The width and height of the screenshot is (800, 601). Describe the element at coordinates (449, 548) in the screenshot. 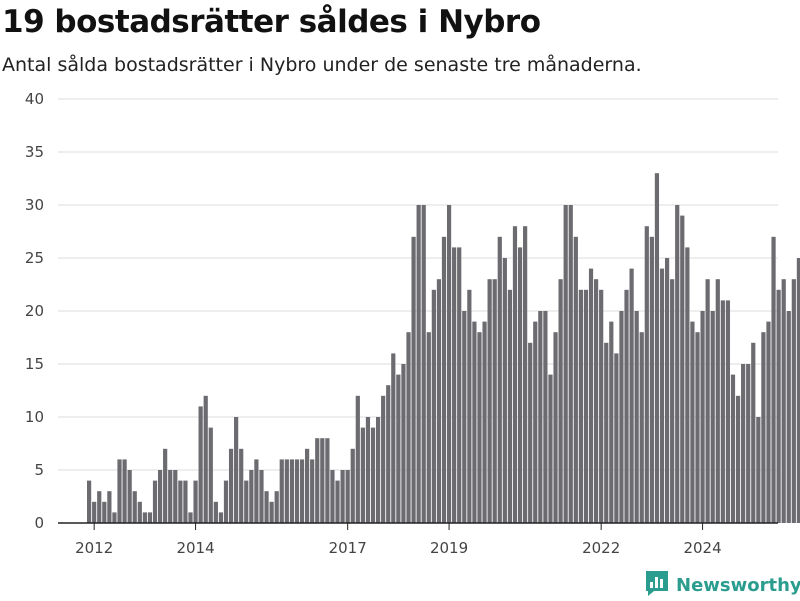

I see `x-tick-label: 2019` at that location.